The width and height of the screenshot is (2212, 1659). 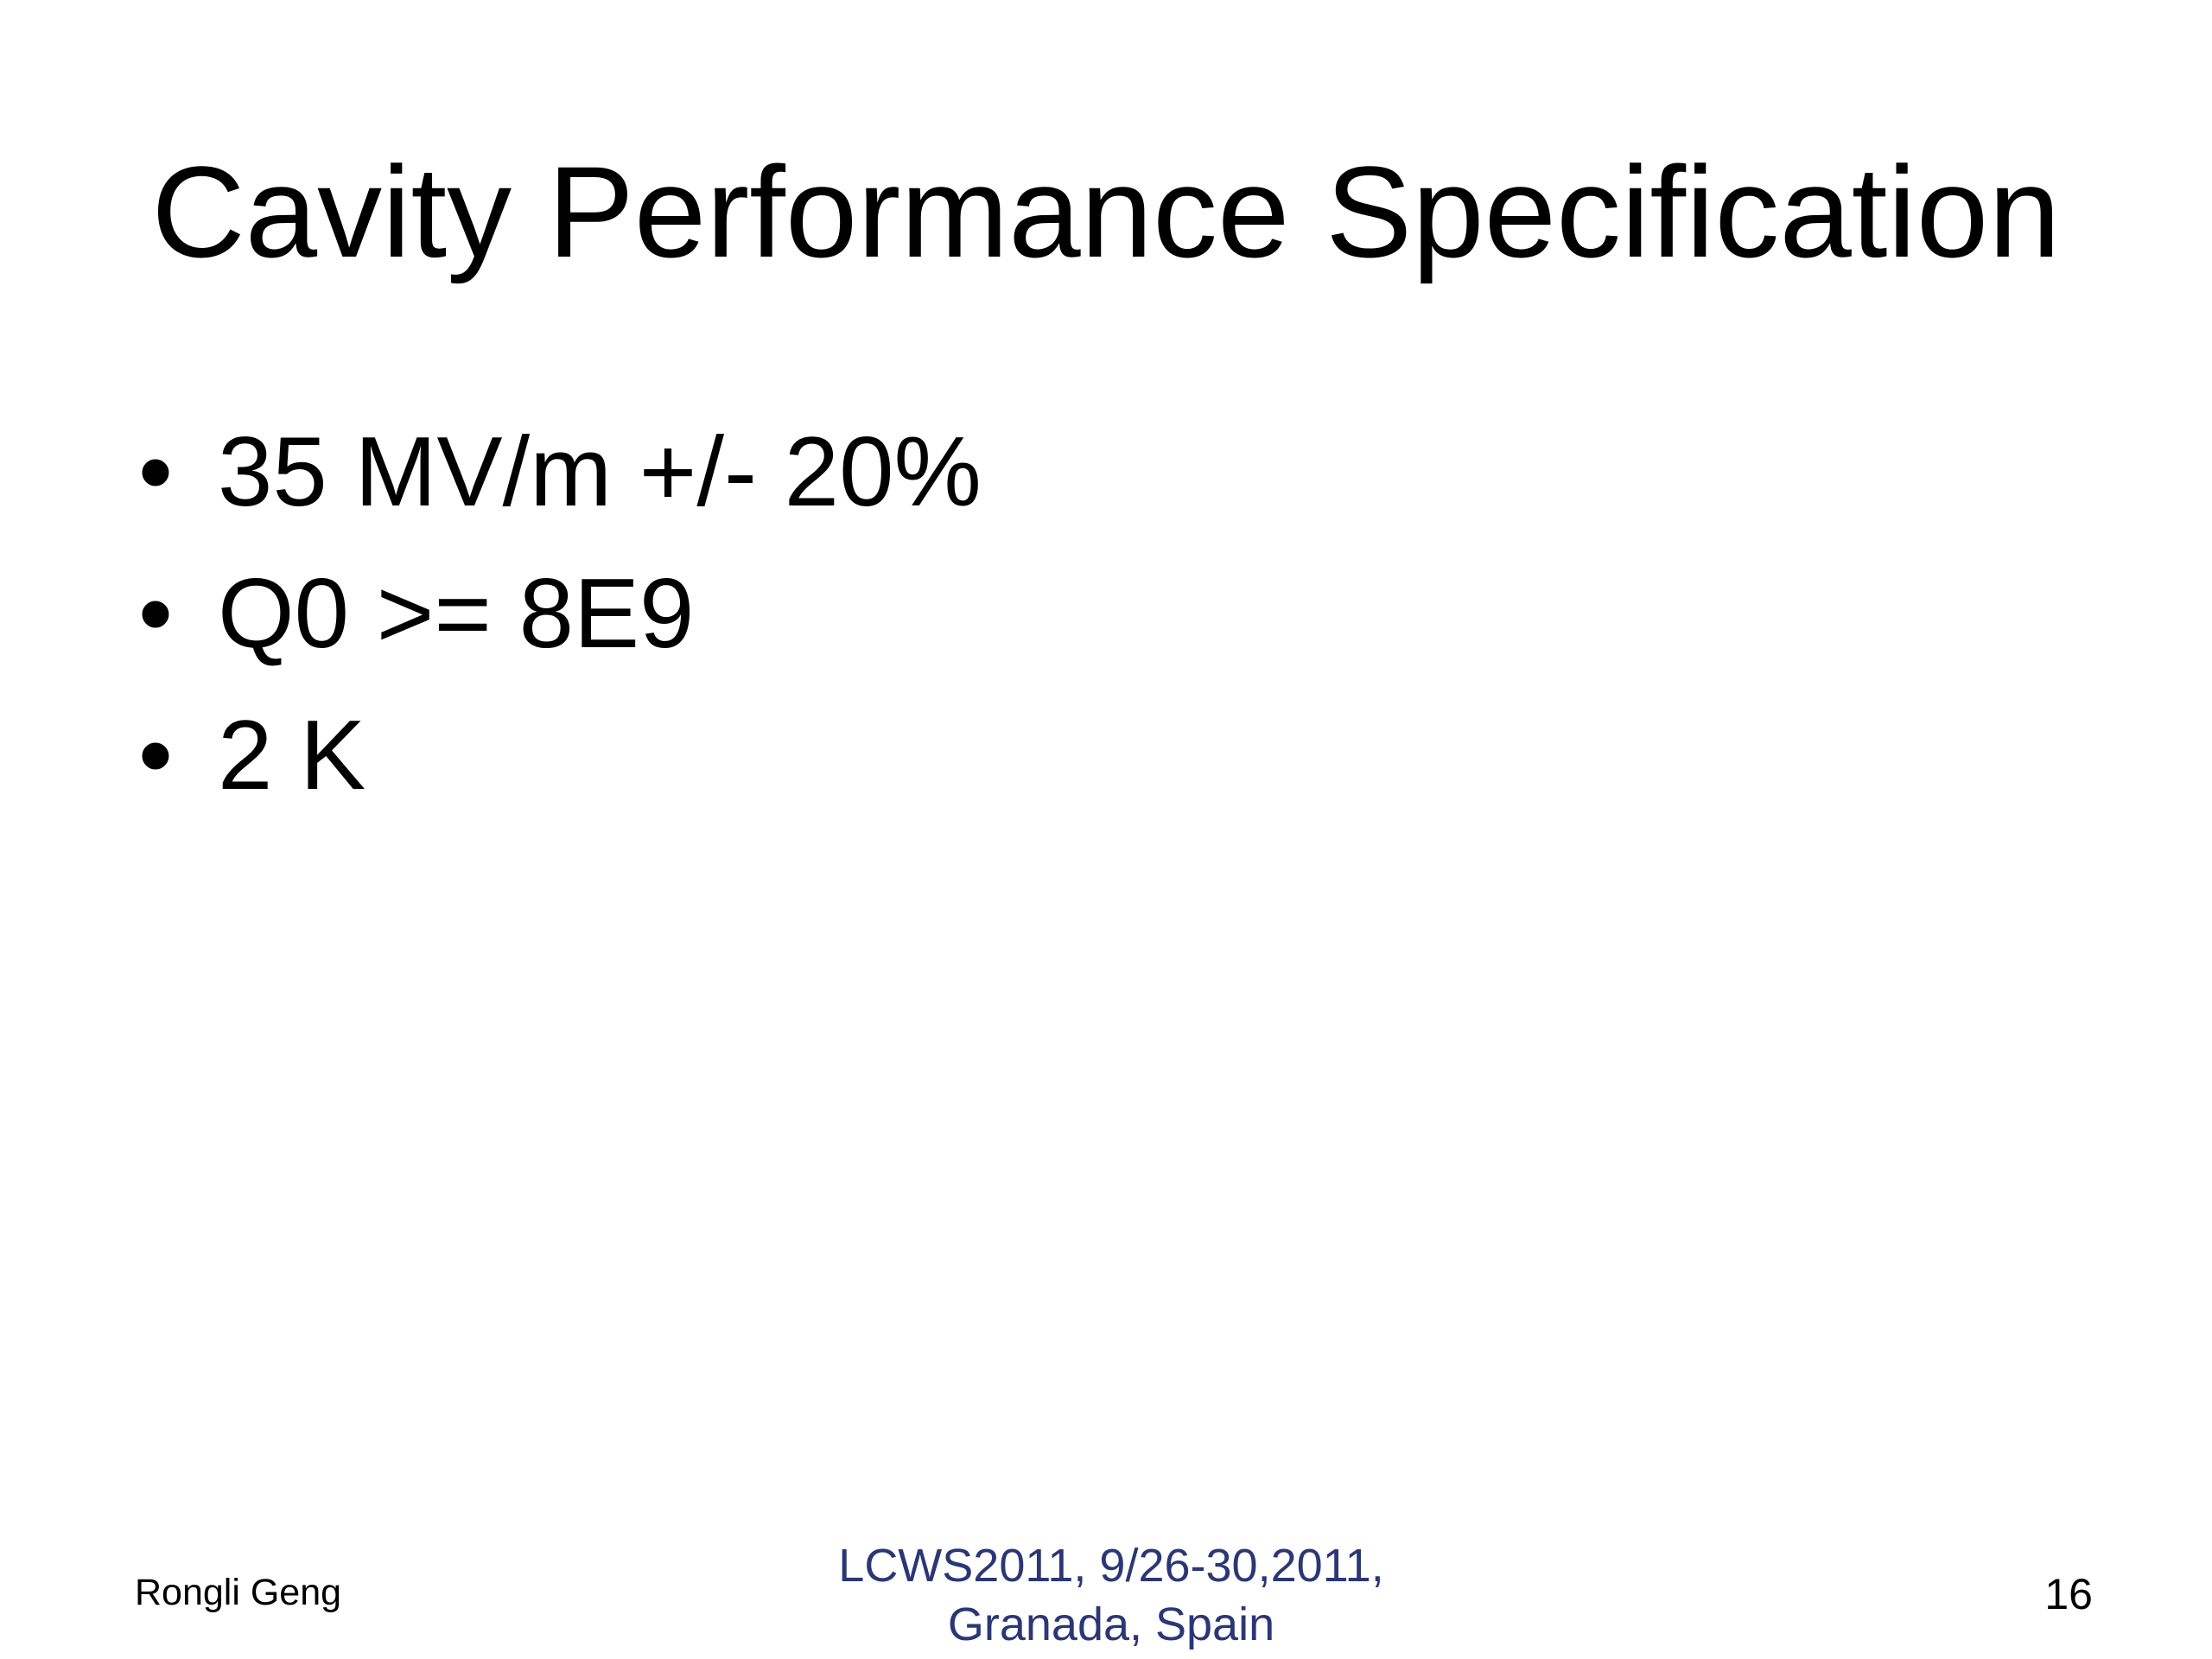 I want to click on bullet-text: 35 MV/m +/- 20%, so click(x=600, y=472).